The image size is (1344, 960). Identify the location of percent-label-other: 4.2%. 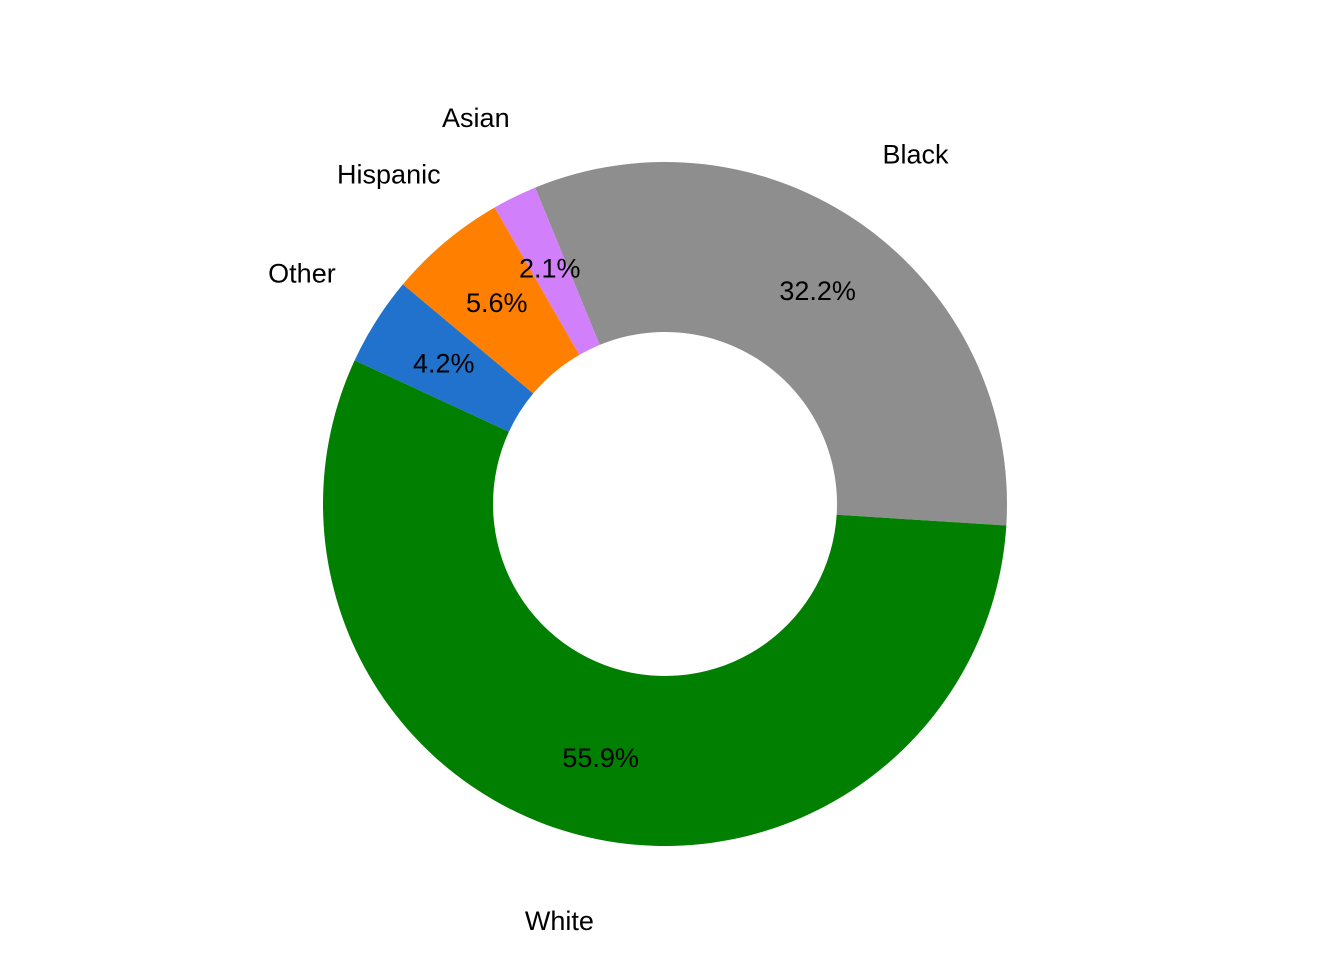
(444, 364).